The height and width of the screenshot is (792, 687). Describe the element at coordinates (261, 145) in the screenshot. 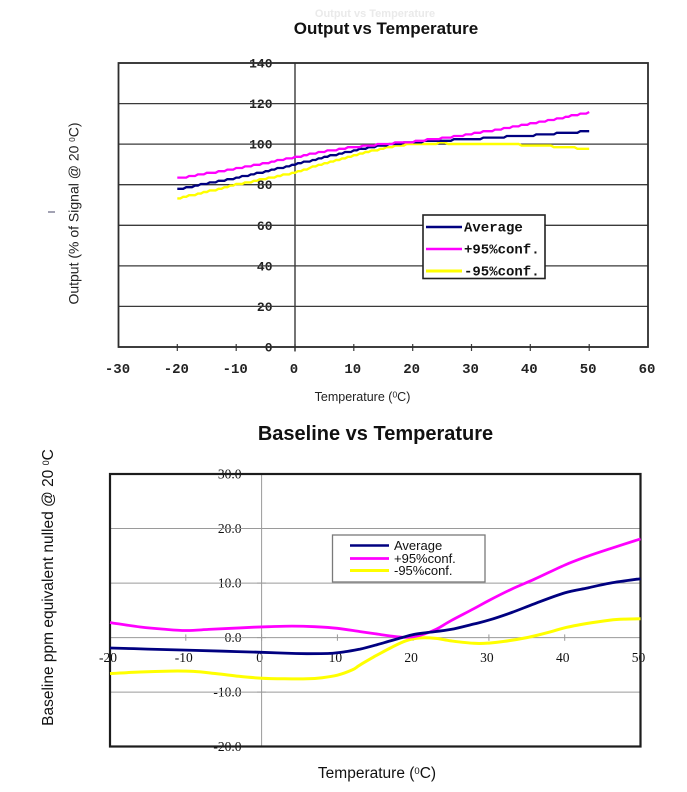

I see `svg-text: 100` at that location.